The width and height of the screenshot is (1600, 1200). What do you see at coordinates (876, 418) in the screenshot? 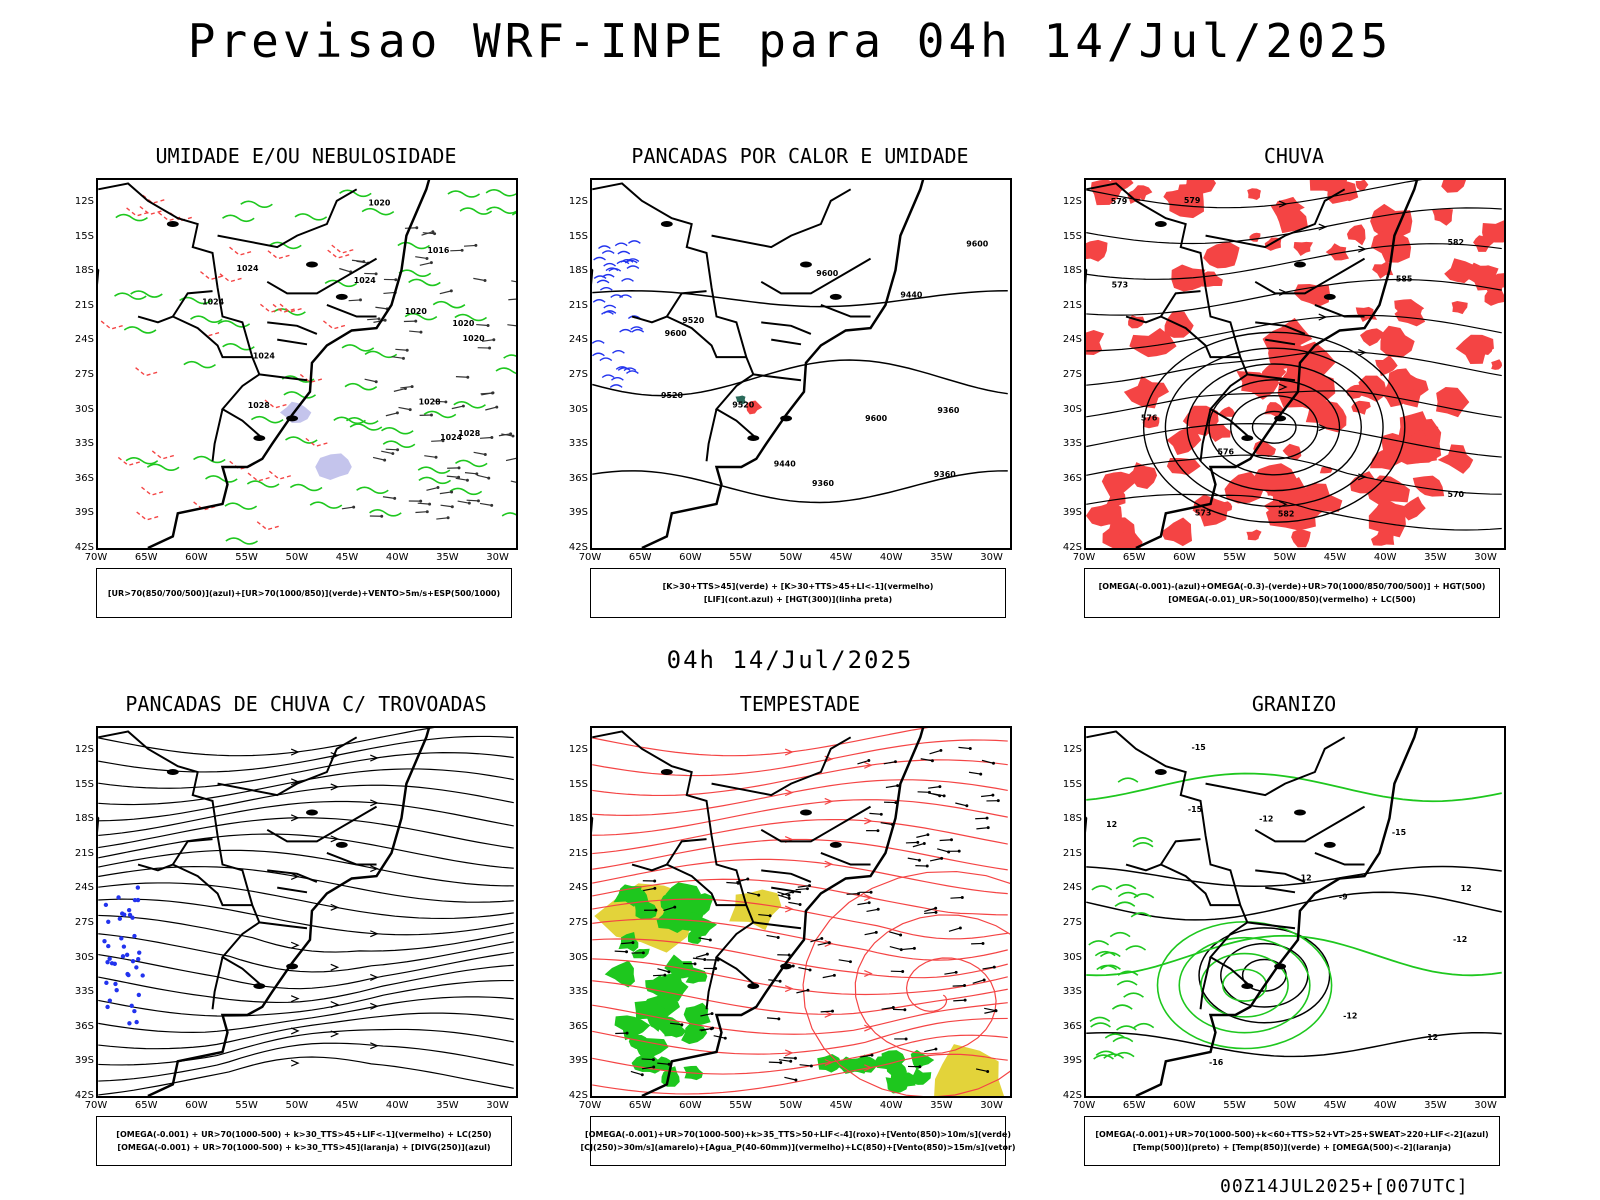
I see `height-label: 9600` at bounding box center [876, 418].